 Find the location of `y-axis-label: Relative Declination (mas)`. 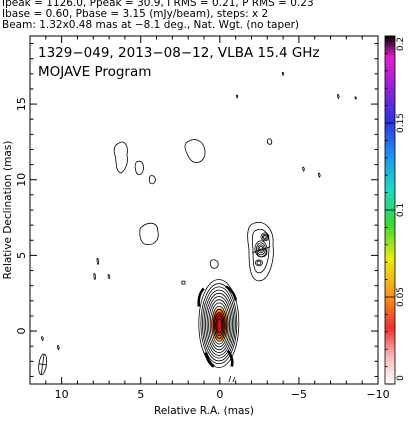

y-axis-label: Relative Declination (mas) is located at coordinates (8, 210).